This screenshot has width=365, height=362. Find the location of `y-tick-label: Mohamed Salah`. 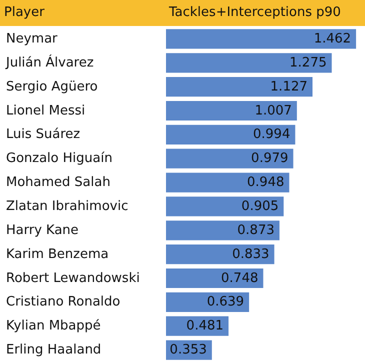

y-tick-label: Mohamed Salah is located at coordinates (58, 182).